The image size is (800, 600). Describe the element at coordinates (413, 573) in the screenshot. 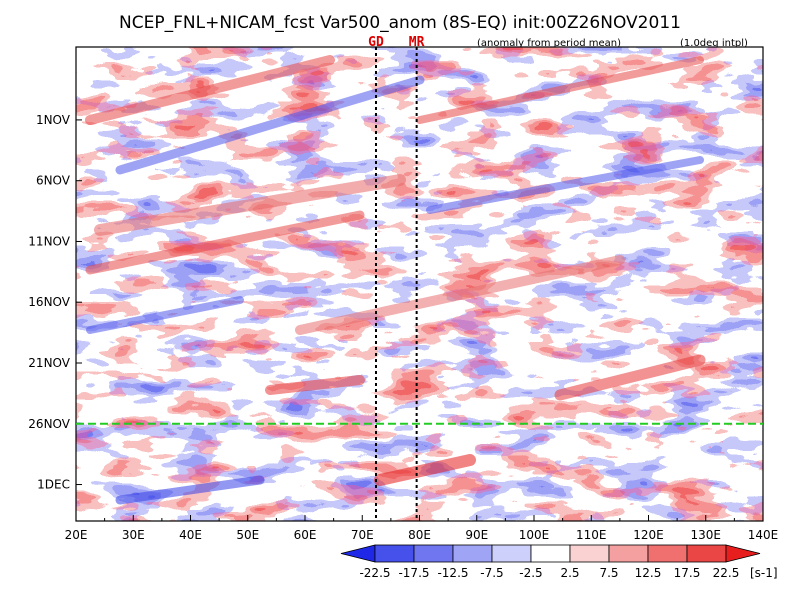

I see `colorbar-level-label: -17.5` at that location.